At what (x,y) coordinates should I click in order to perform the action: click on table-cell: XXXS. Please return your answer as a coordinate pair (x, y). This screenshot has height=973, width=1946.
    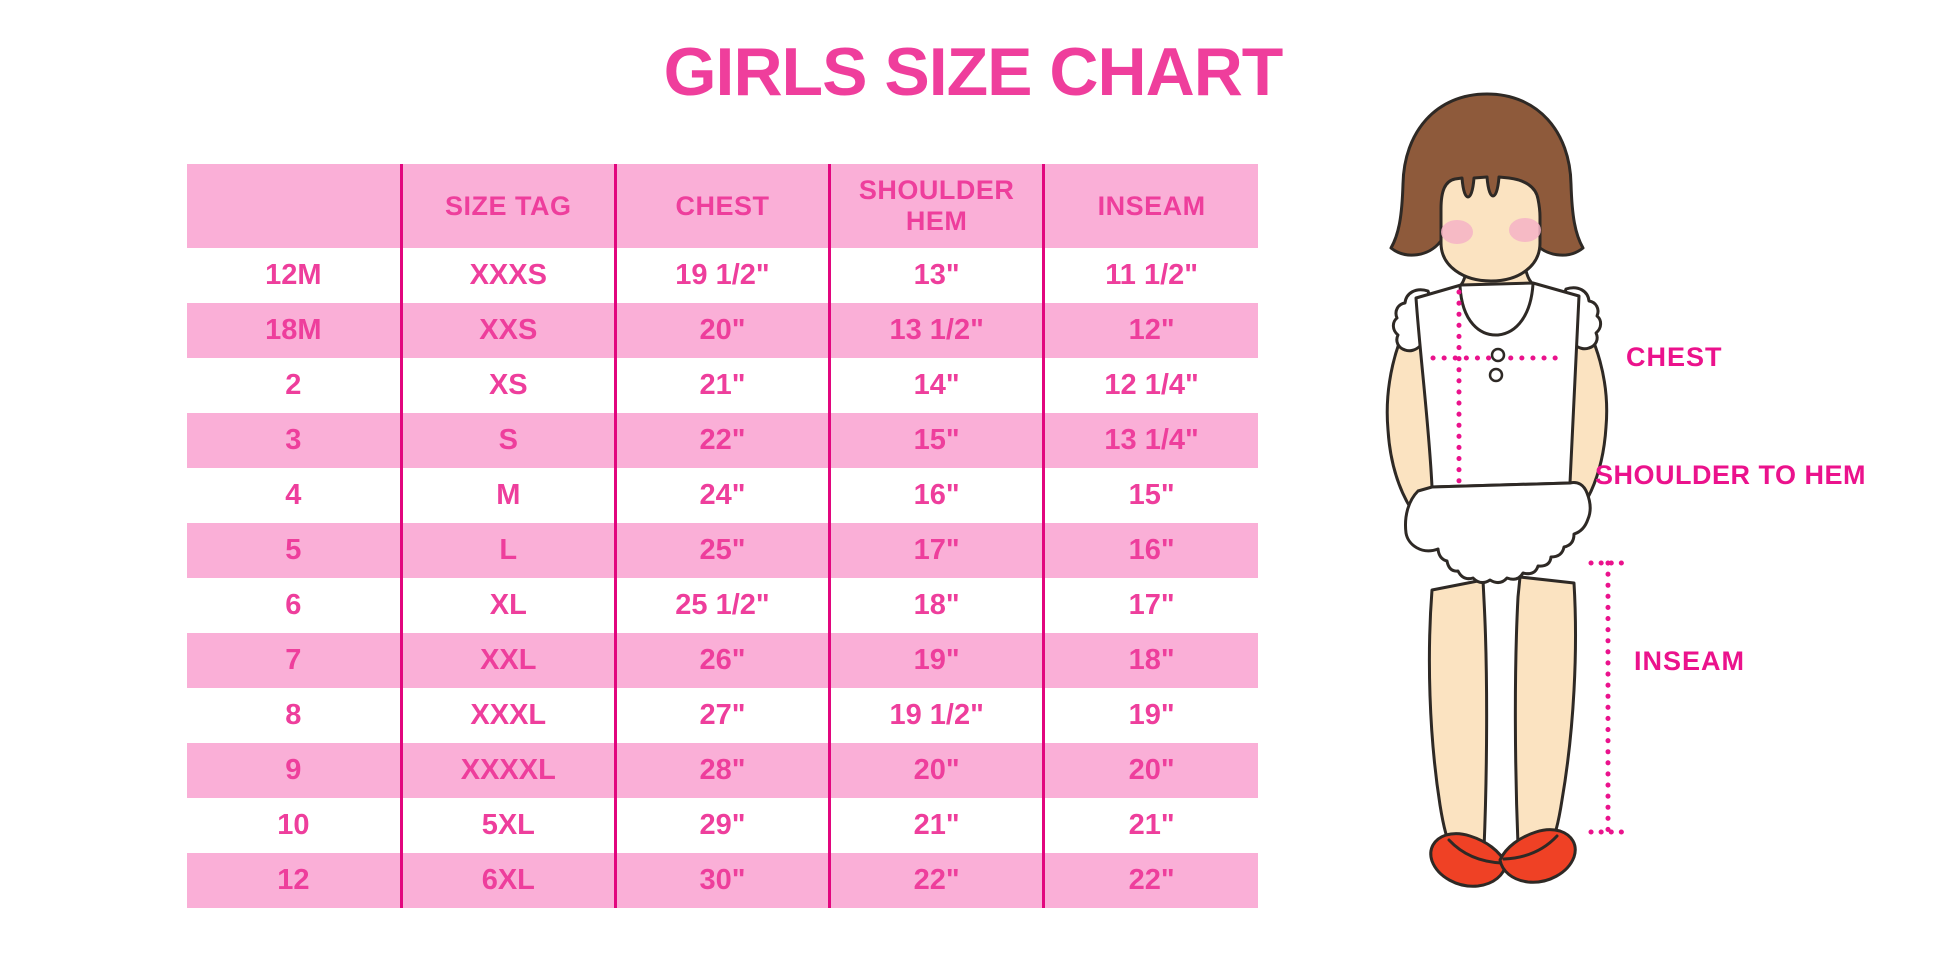
    Looking at the image, I should click on (507, 275).